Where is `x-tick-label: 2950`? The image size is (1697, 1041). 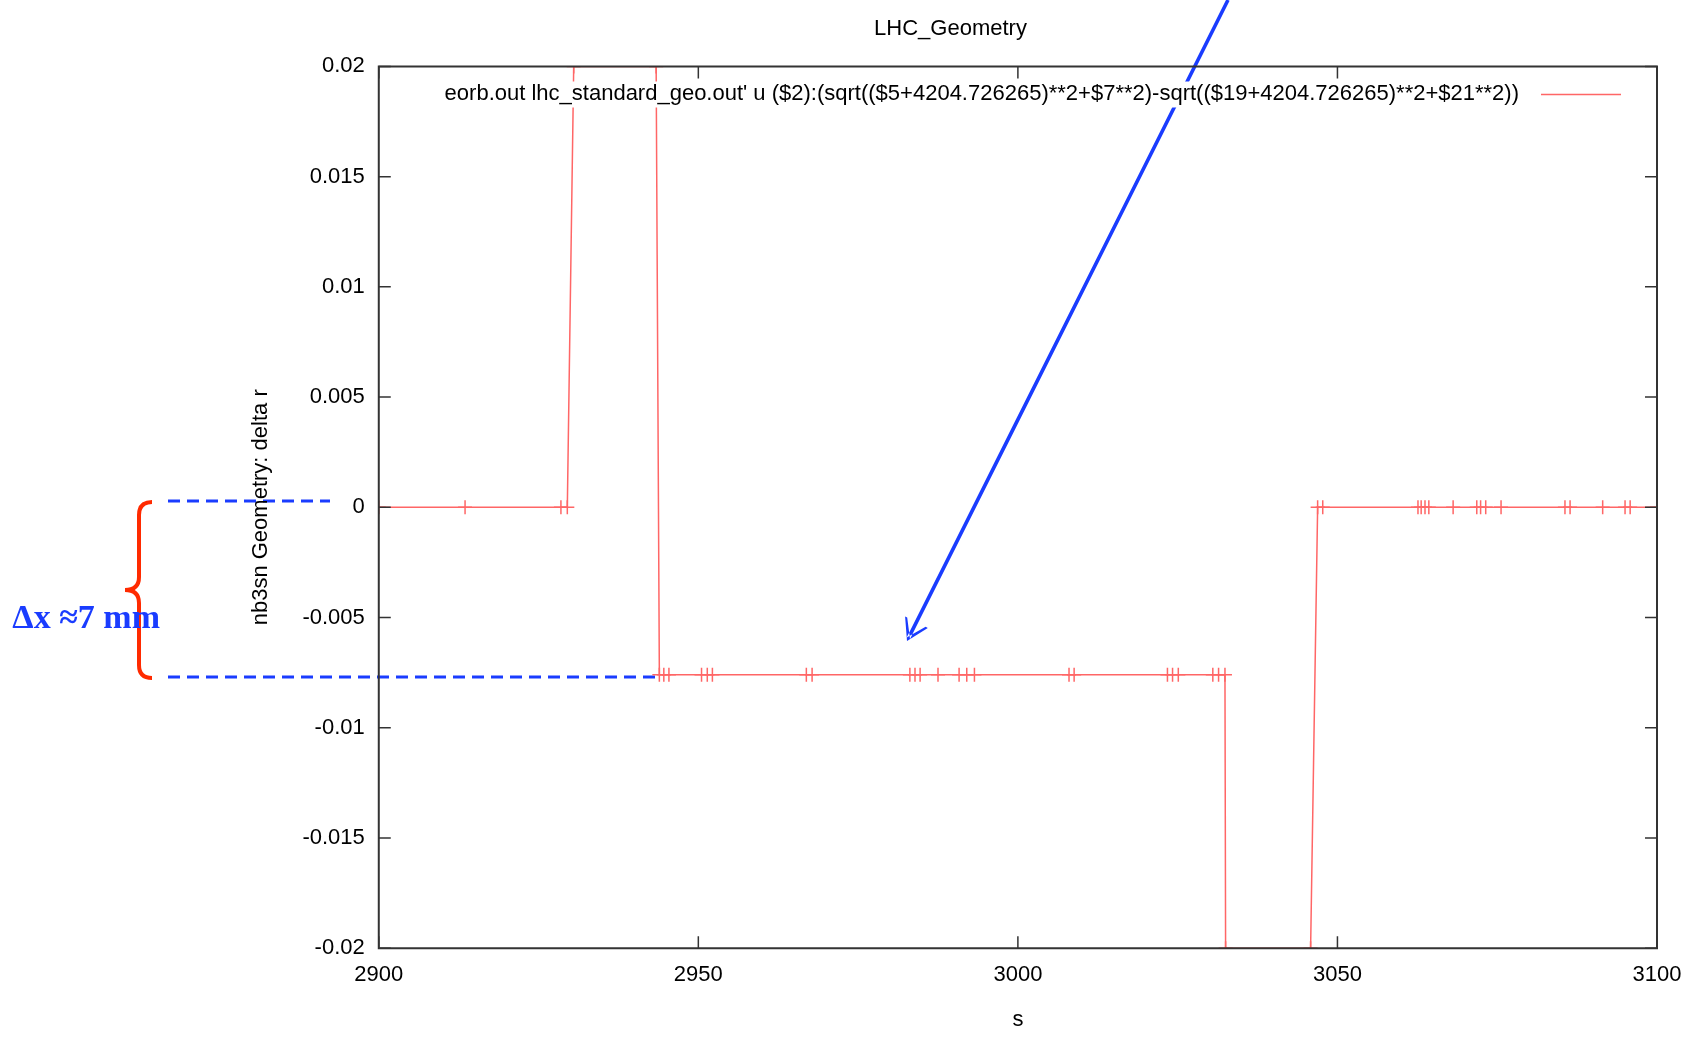
x-tick-label: 2950 is located at coordinates (698, 974).